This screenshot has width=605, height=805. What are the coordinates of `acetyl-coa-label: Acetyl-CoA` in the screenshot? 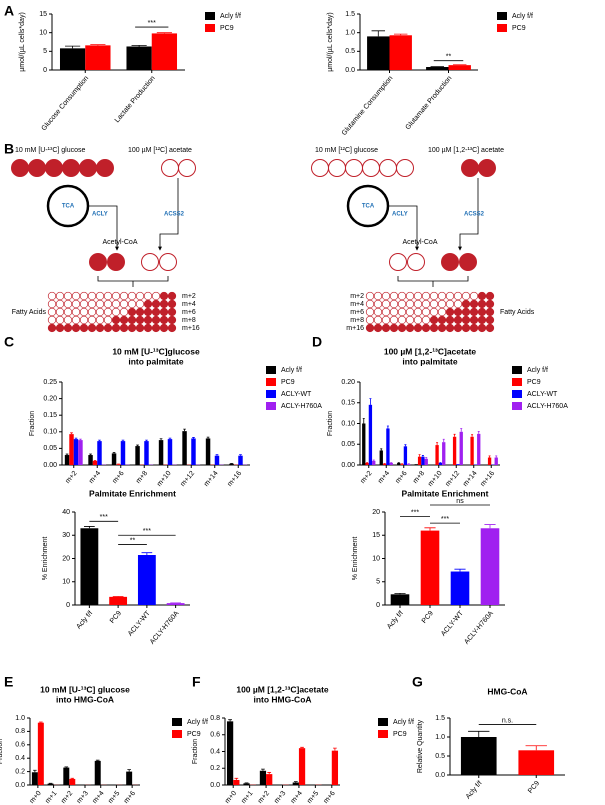 It's located at (419, 242).